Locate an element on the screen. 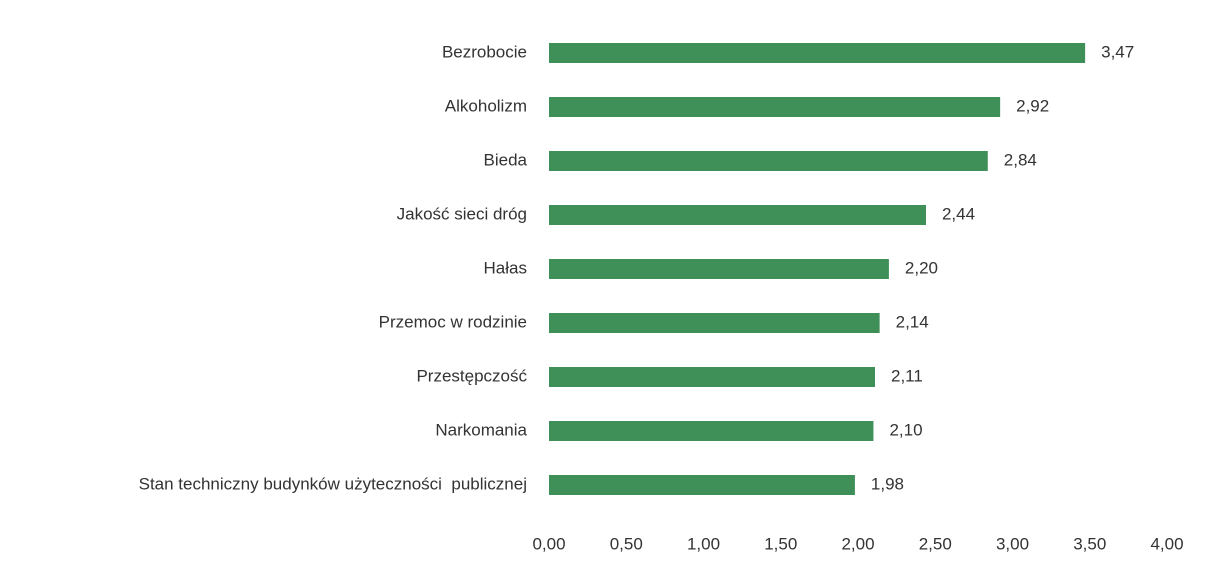  x-tick-label: 0,00 is located at coordinates (548, 543).